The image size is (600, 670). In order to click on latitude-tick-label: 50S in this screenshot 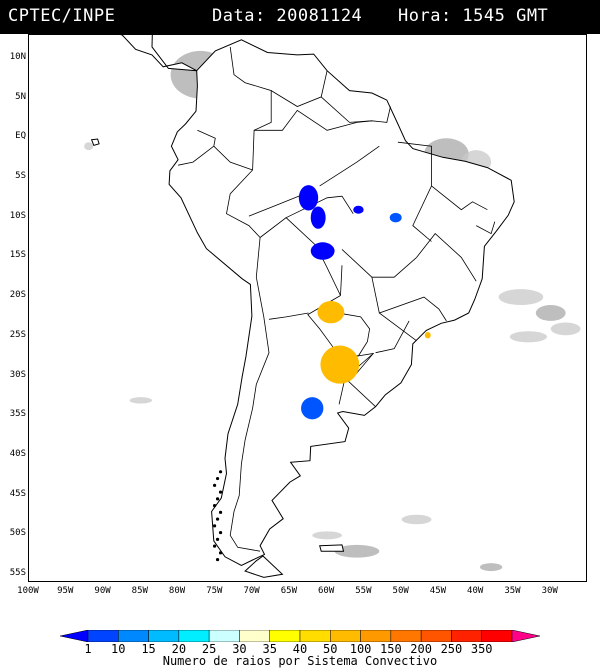, I will do `click(17, 533)`.